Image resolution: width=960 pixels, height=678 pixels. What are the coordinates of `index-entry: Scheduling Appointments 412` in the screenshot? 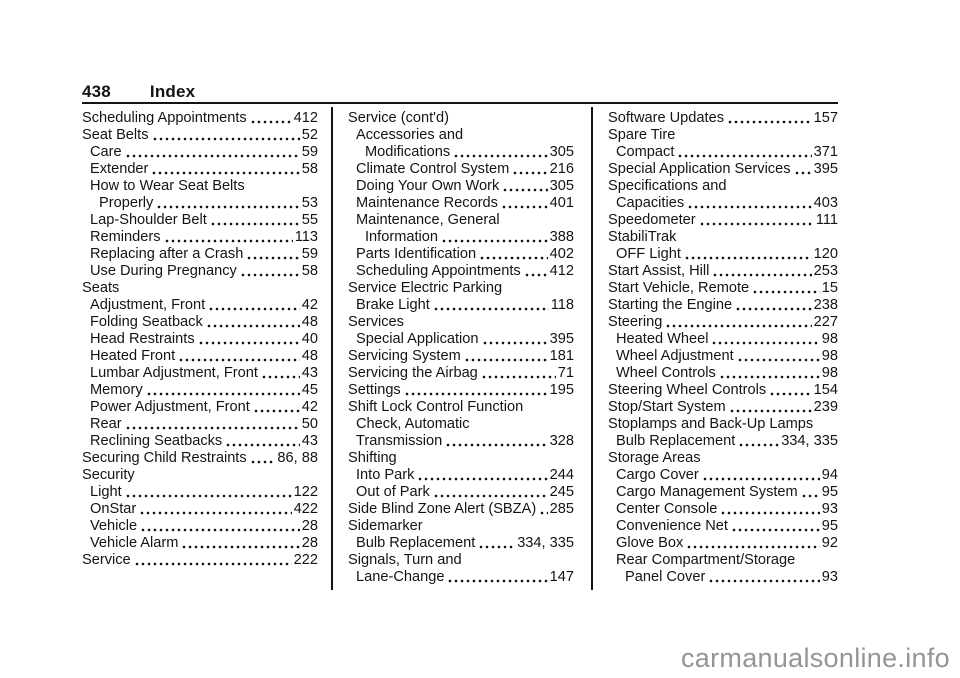 It's located at (461, 271).